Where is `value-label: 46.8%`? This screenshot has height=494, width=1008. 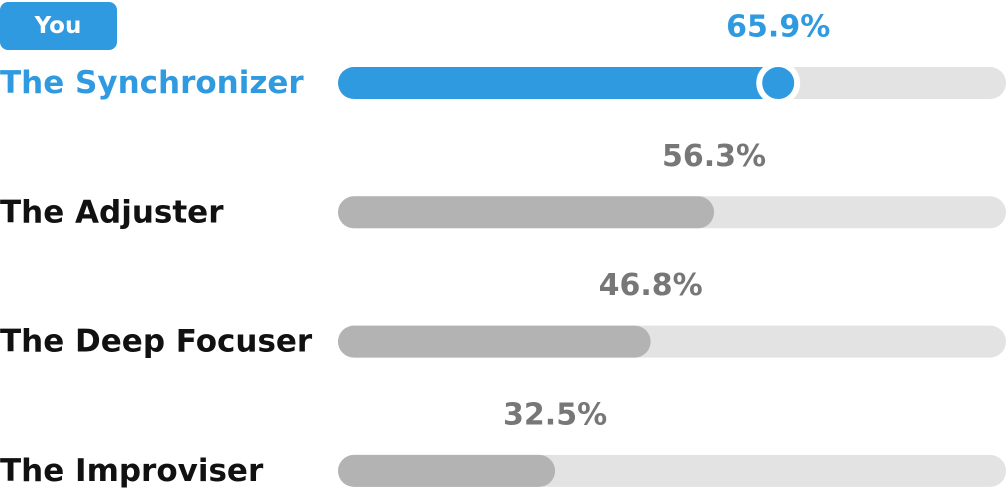 value-label: 46.8% is located at coordinates (651, 285).